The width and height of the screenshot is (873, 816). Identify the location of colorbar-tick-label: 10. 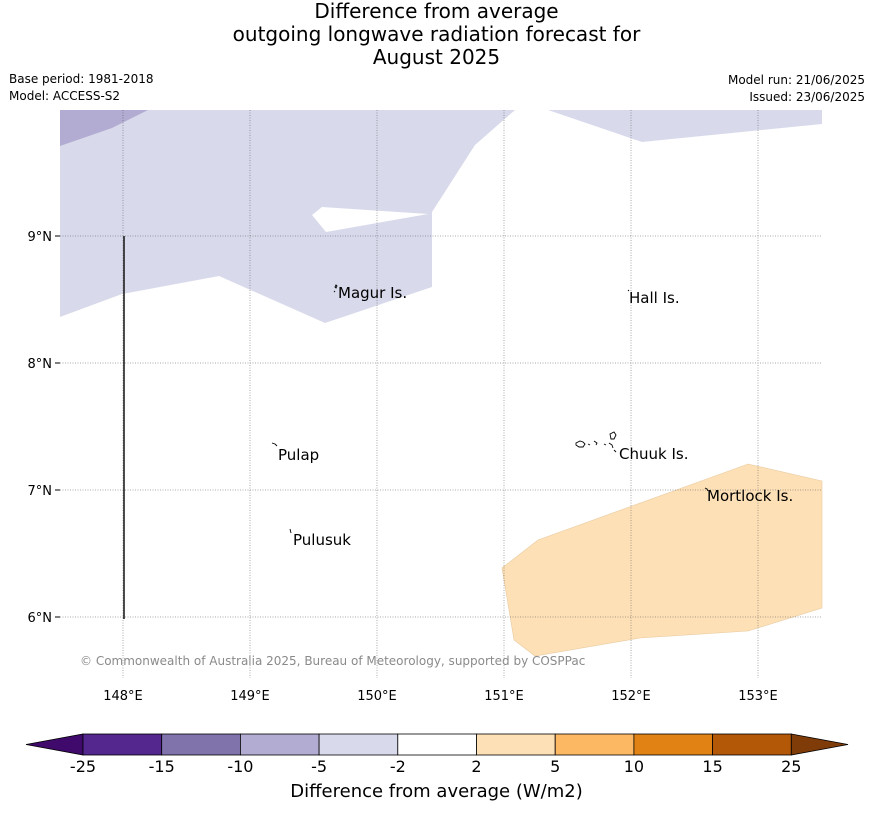
(634, 766).